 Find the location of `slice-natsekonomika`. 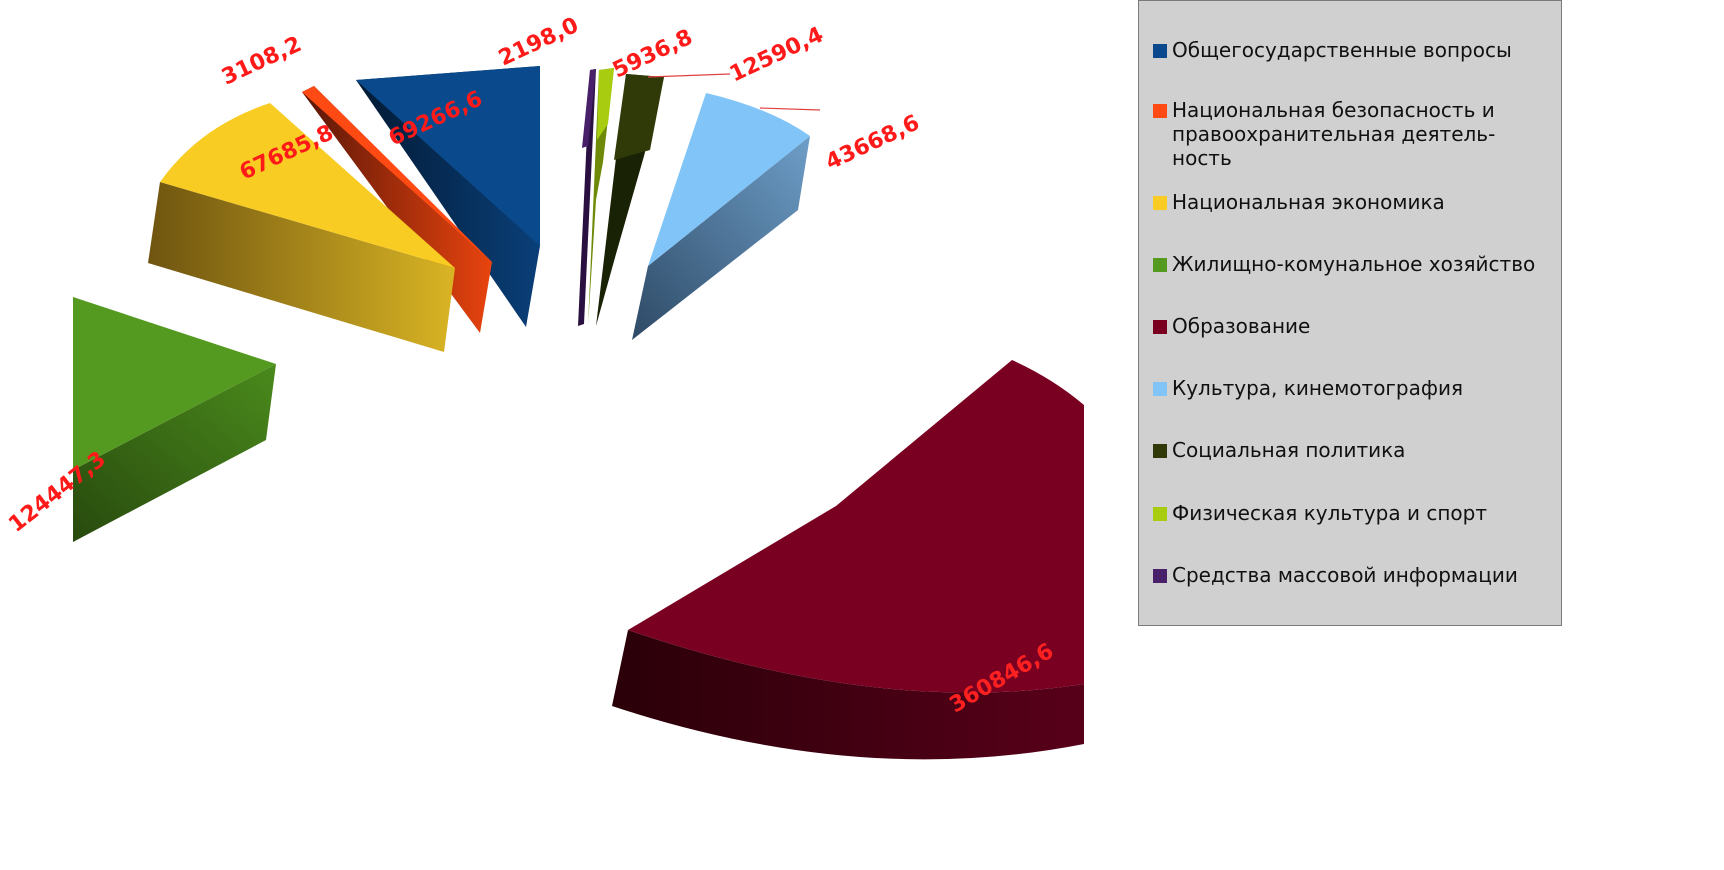

slice-natsekonomika is located at coordinates (301, 227).